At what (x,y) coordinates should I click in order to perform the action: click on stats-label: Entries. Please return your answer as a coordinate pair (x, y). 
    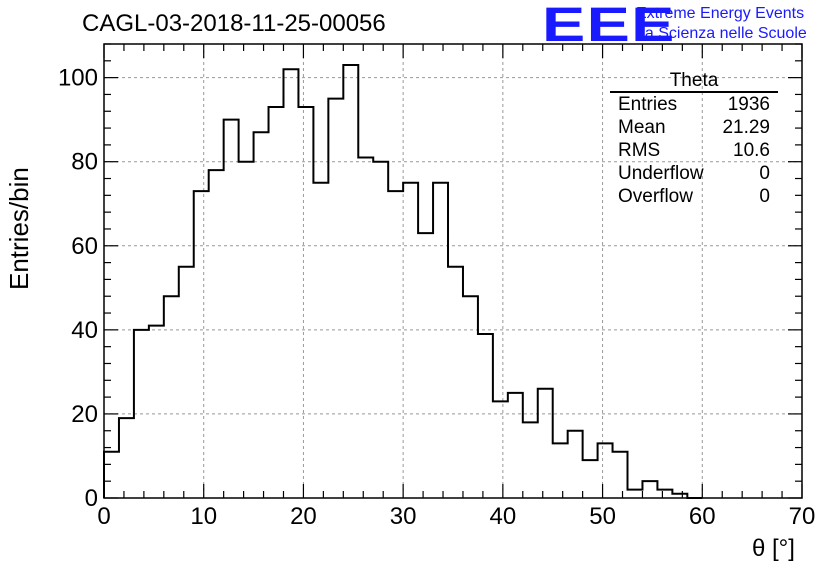
    Looking at the image, I should click on (648, 104).